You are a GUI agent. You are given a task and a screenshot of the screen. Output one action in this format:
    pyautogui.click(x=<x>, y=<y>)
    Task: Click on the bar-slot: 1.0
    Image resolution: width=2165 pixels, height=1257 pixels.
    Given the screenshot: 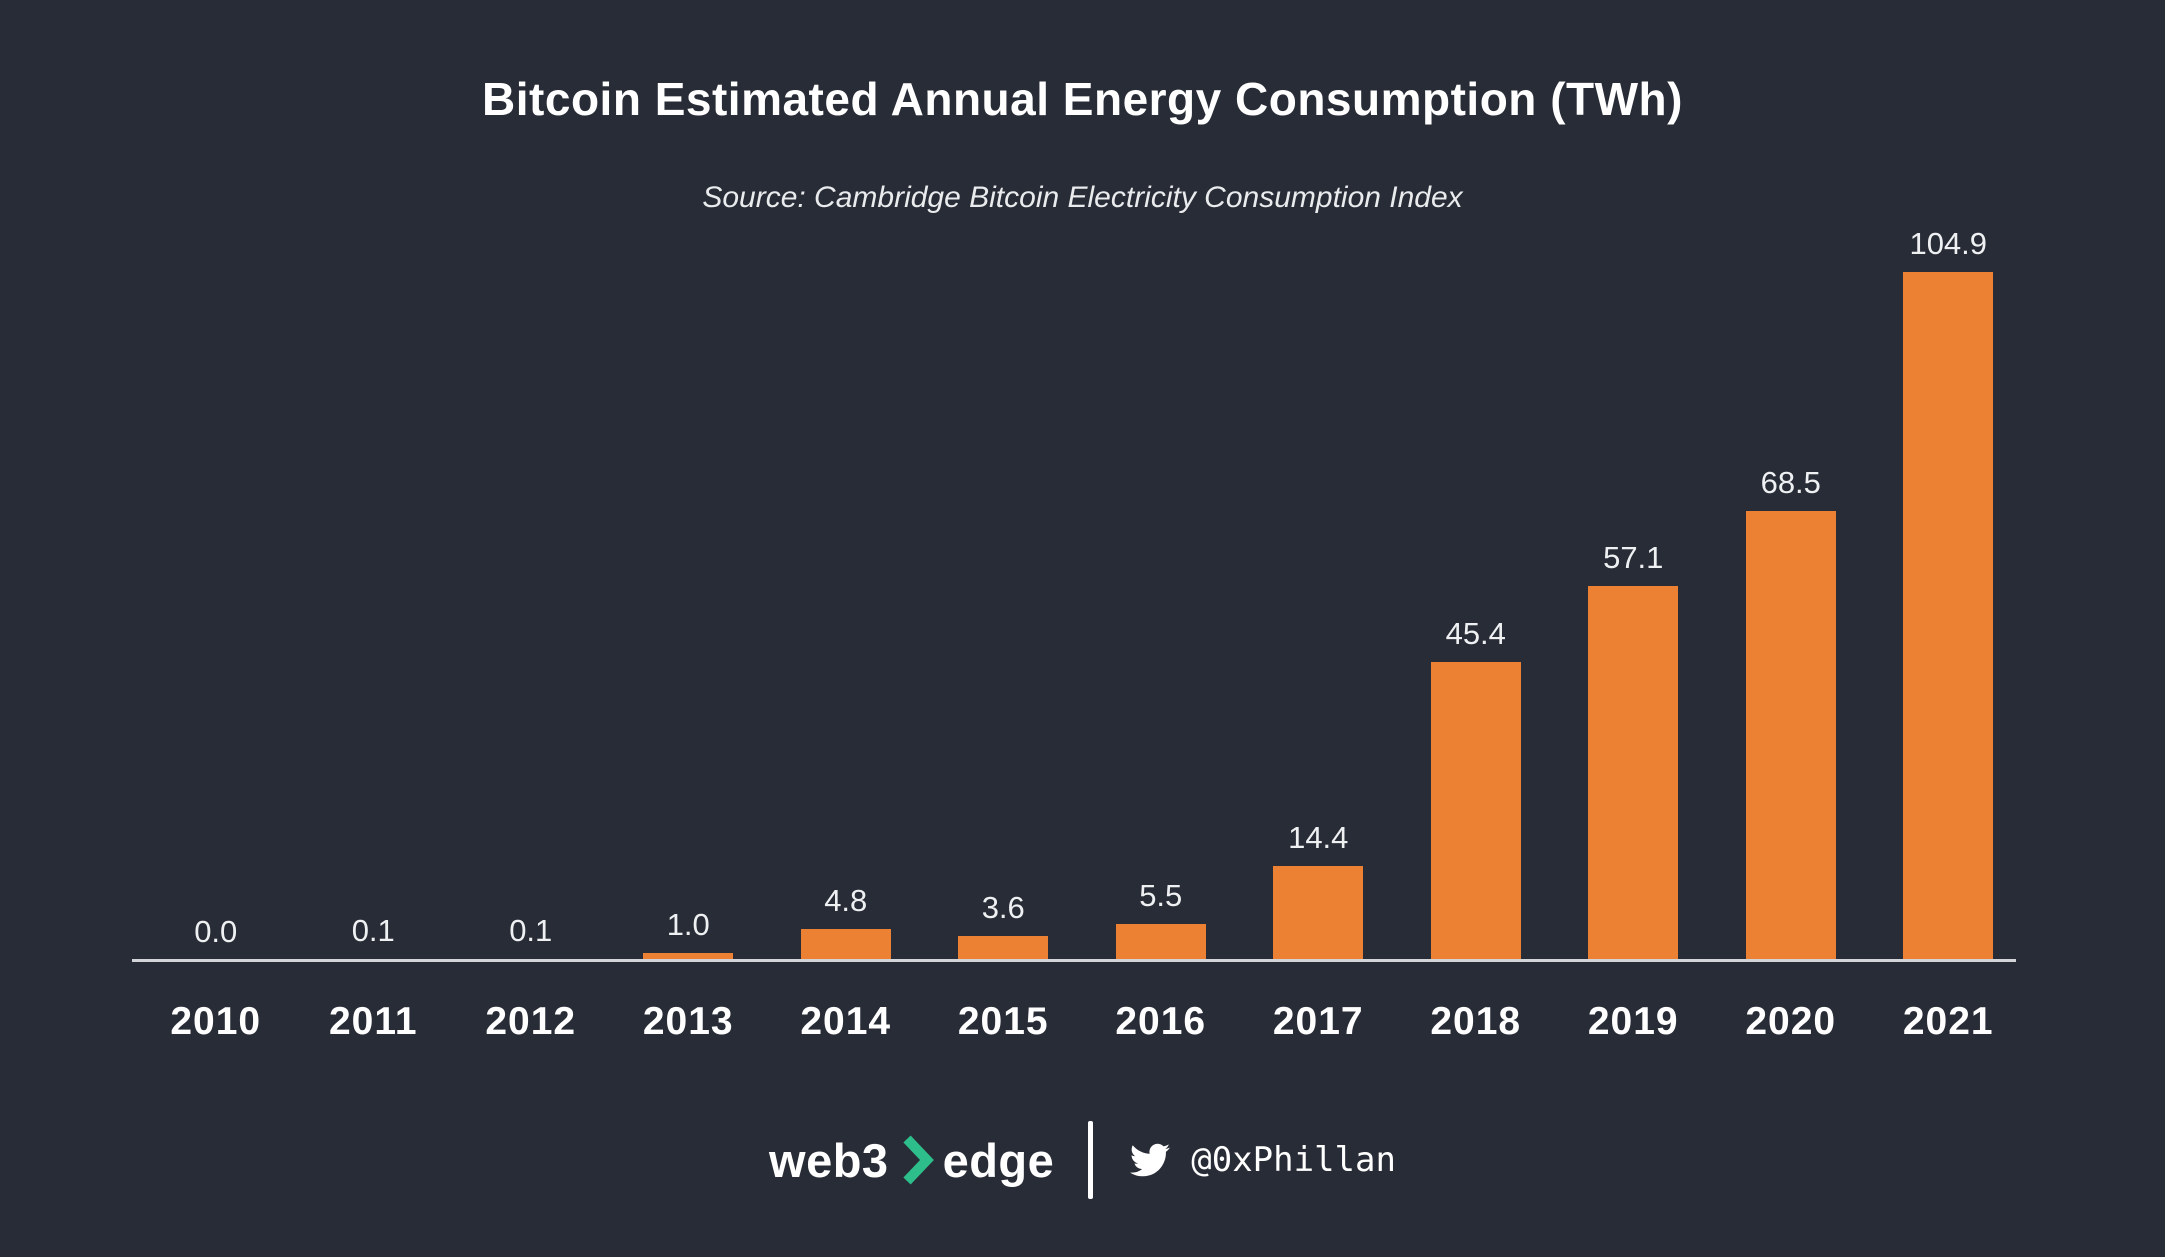 What is the action you would take?
    pyautogui.click(x=689, y=582)
    